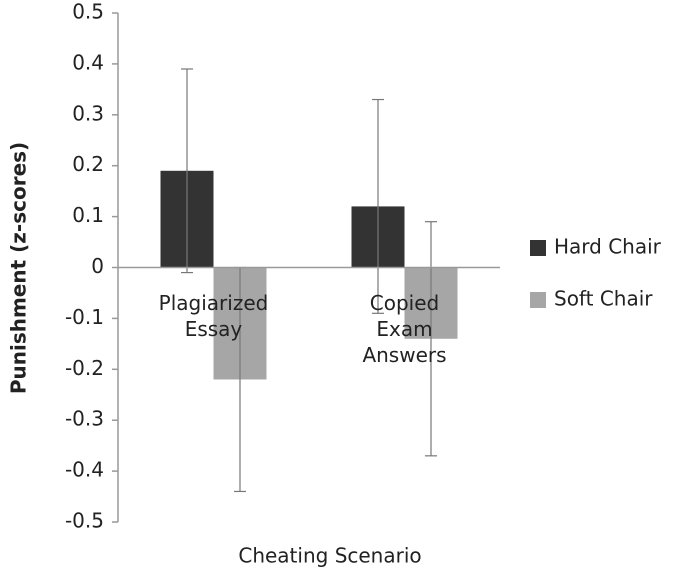 The image size is (688, 583). What do you see at coordinates (88, 164) in the screenshot?
I see `y-tick-label: 0.2` at bounding box center [88, 164].